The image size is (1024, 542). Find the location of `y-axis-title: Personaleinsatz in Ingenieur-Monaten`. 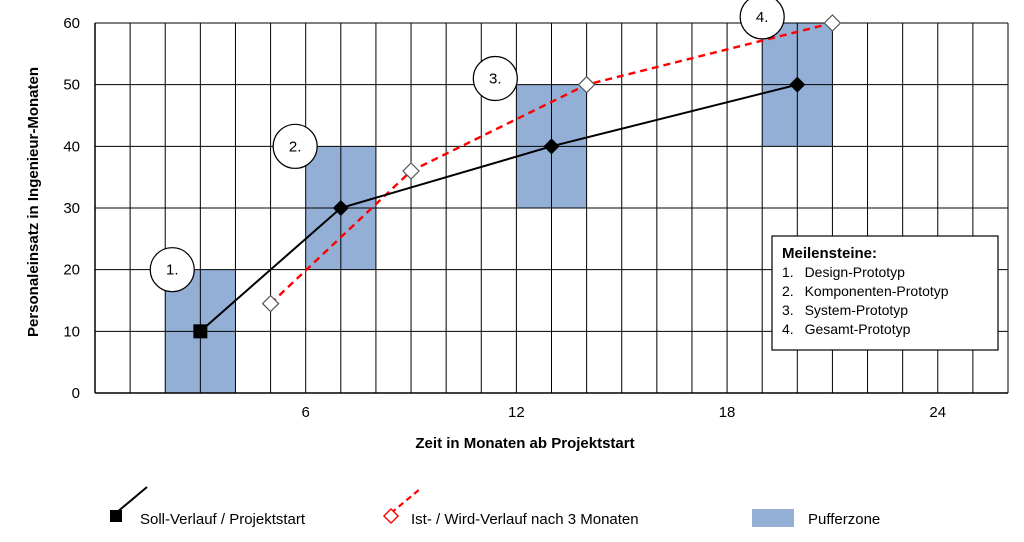

y-axis-title: Personaleinsatz in Ingenieur-Monaten is located at coordinates (33, 202).